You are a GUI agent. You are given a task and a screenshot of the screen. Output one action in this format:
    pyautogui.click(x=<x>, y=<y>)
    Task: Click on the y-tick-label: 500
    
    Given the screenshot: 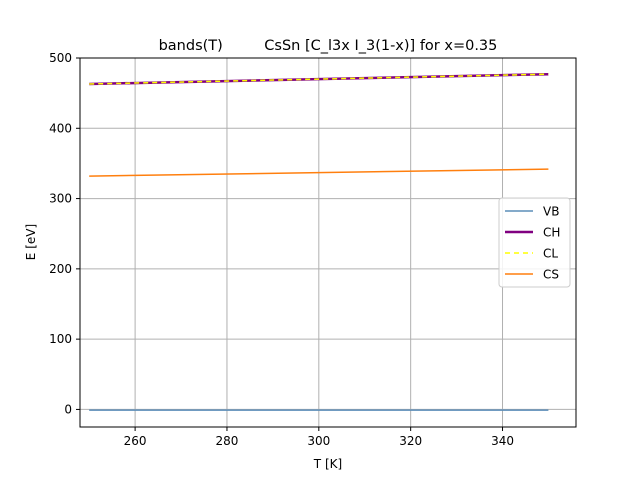 What is the action you would take?
    pyautogui.click(x=60, y=58)
    